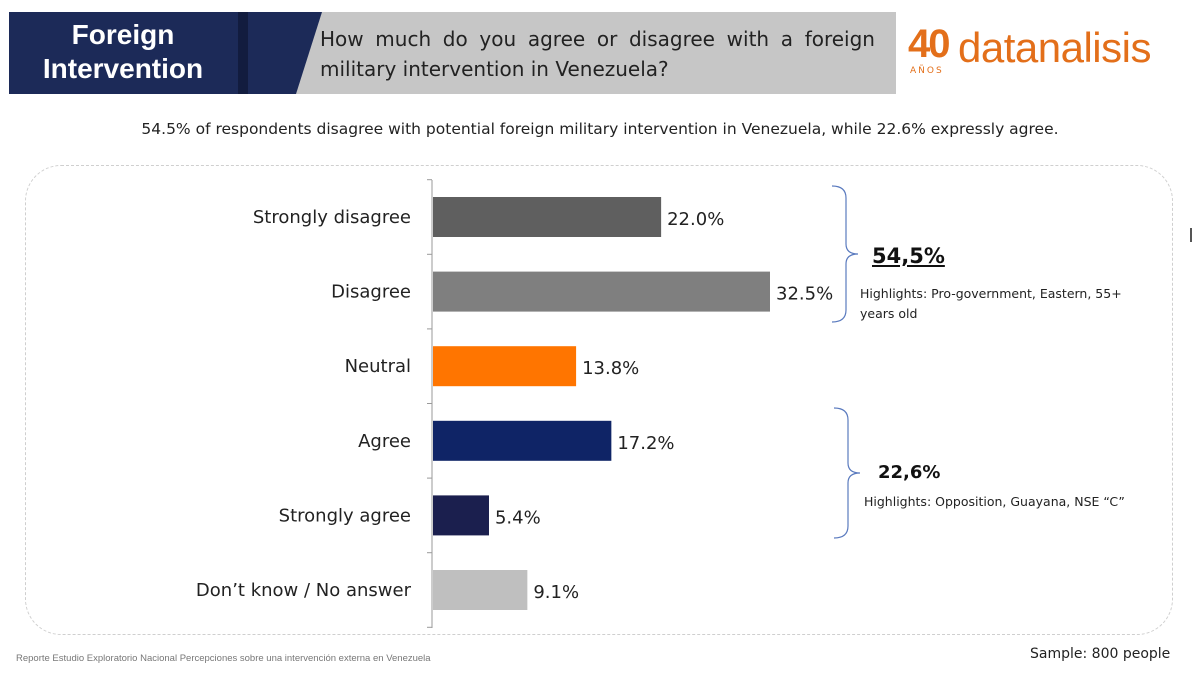 The image size is (1200, 674). I want to click on value-label: 13.8%, so click(610, 368).